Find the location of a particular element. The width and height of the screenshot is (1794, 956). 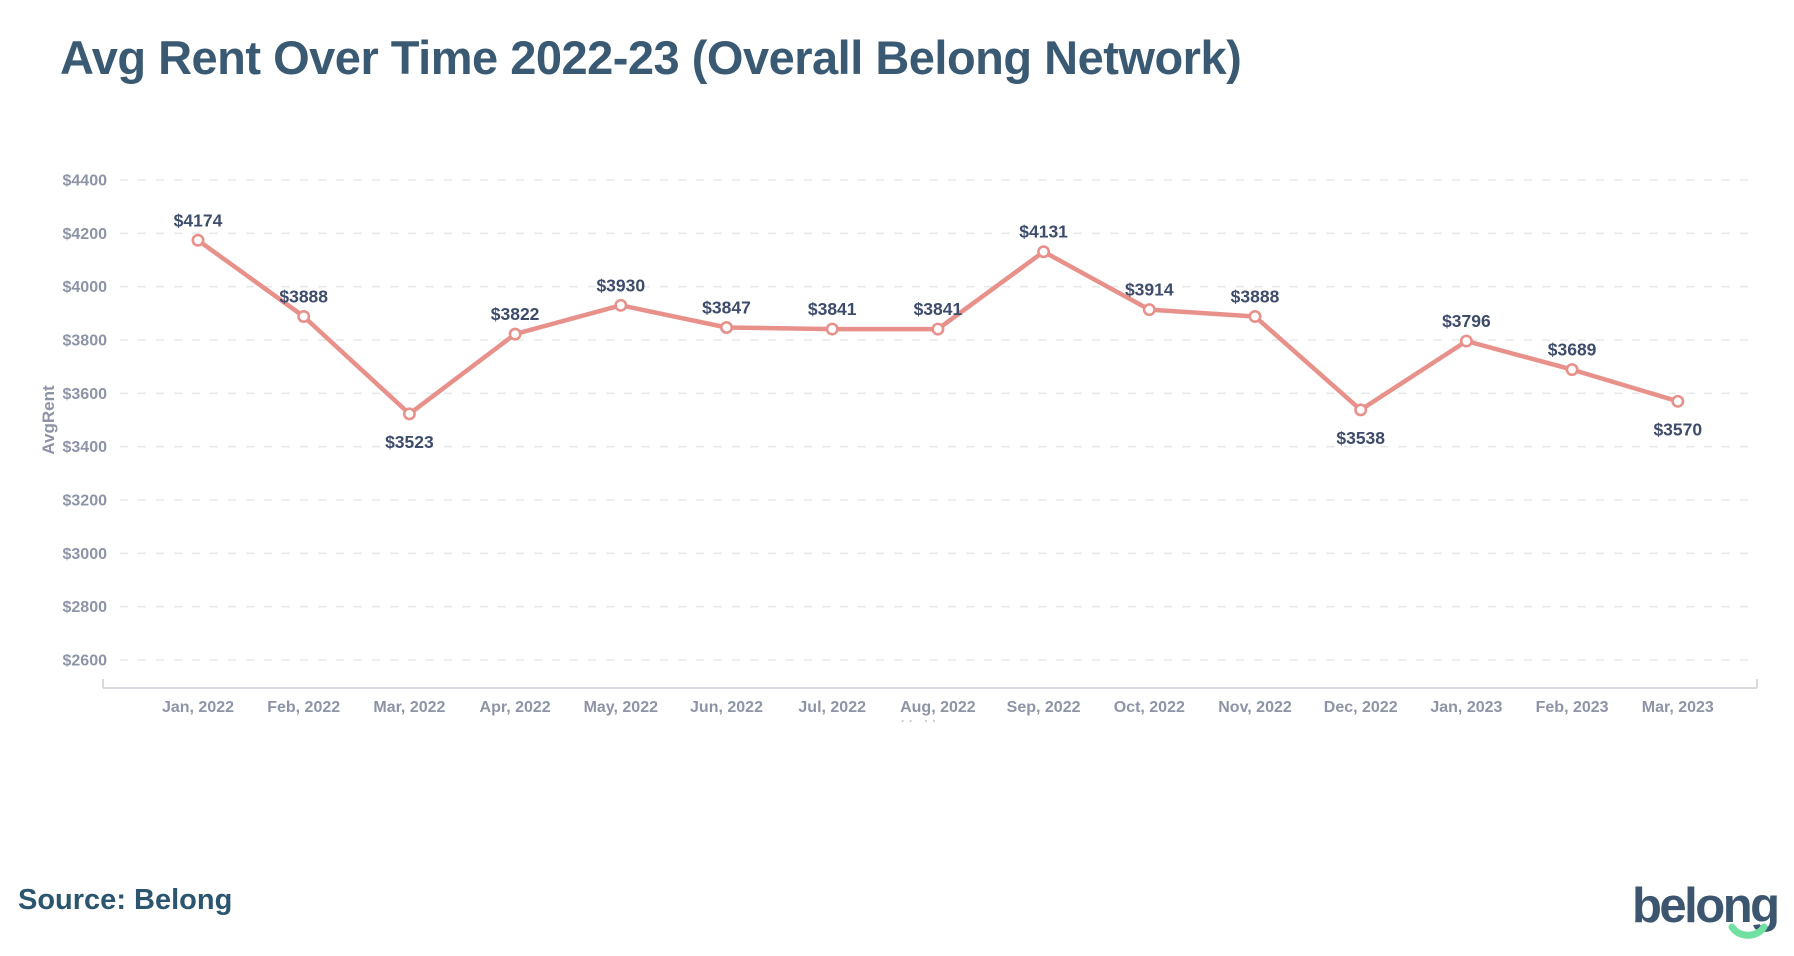

source-caption: Source: Belong is located at coordinates (125, 900).